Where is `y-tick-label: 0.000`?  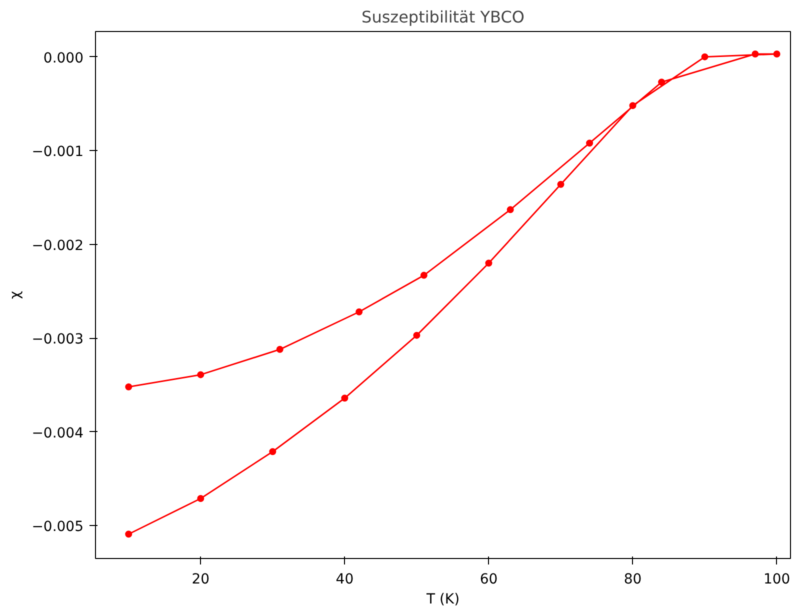
y-tick-label: 0.000 is located at coordinates (63, 58).